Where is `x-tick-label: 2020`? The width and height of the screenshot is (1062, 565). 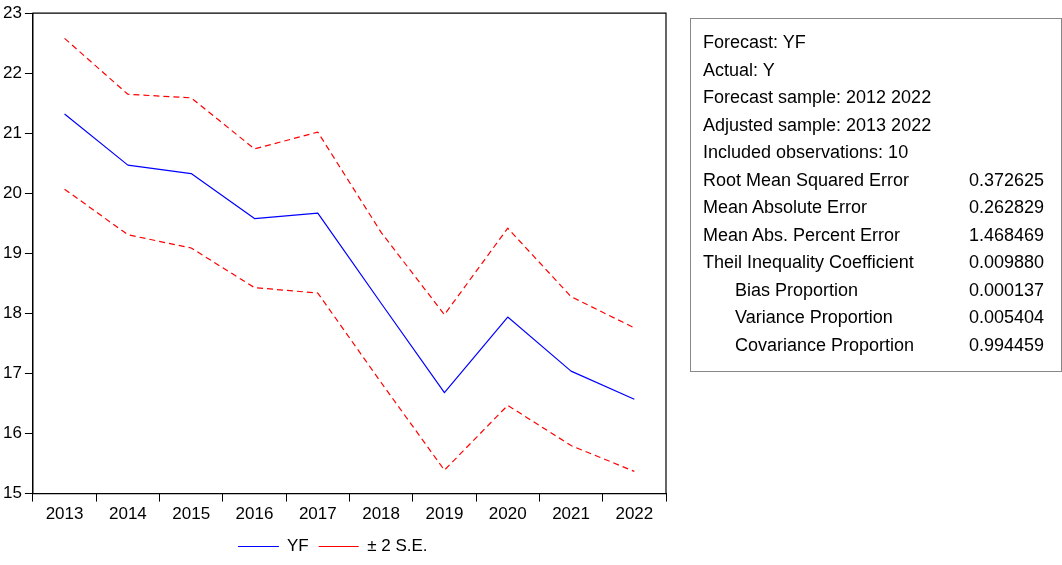 x-tick-label: 2020 is located at coordinates (507, 514).